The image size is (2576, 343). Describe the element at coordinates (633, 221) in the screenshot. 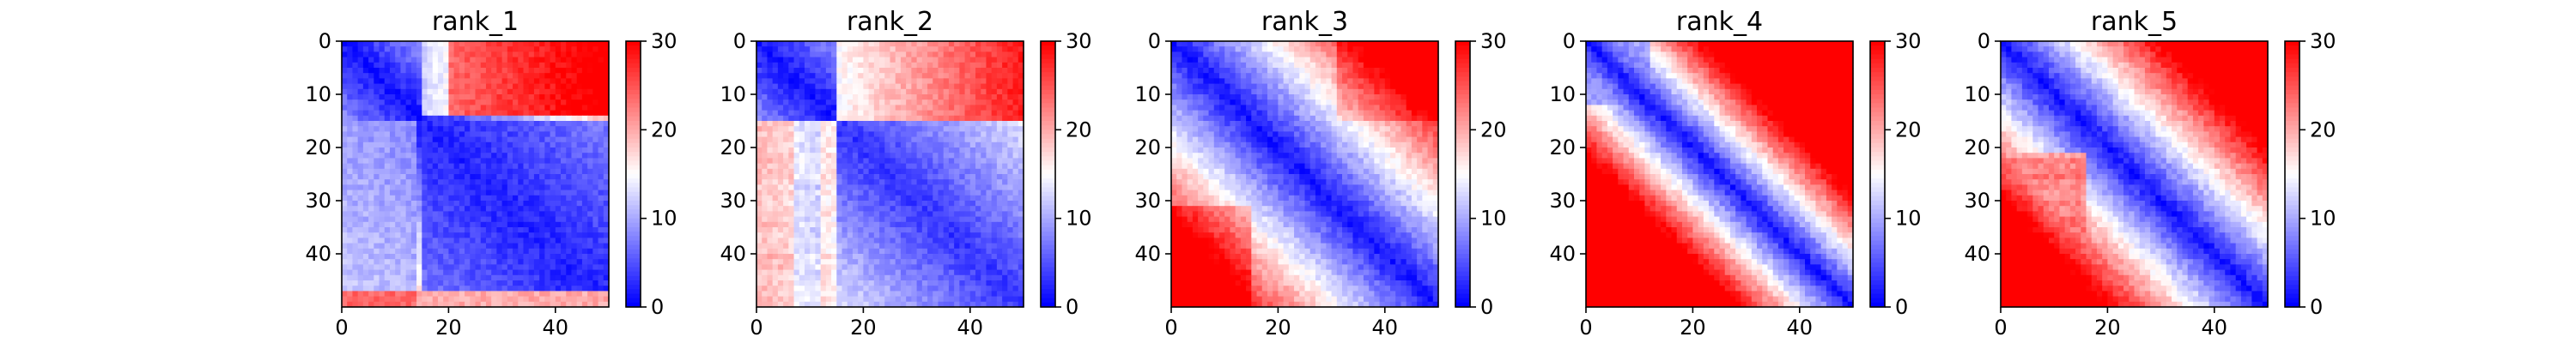

I see `colorbar-segment` at that location.